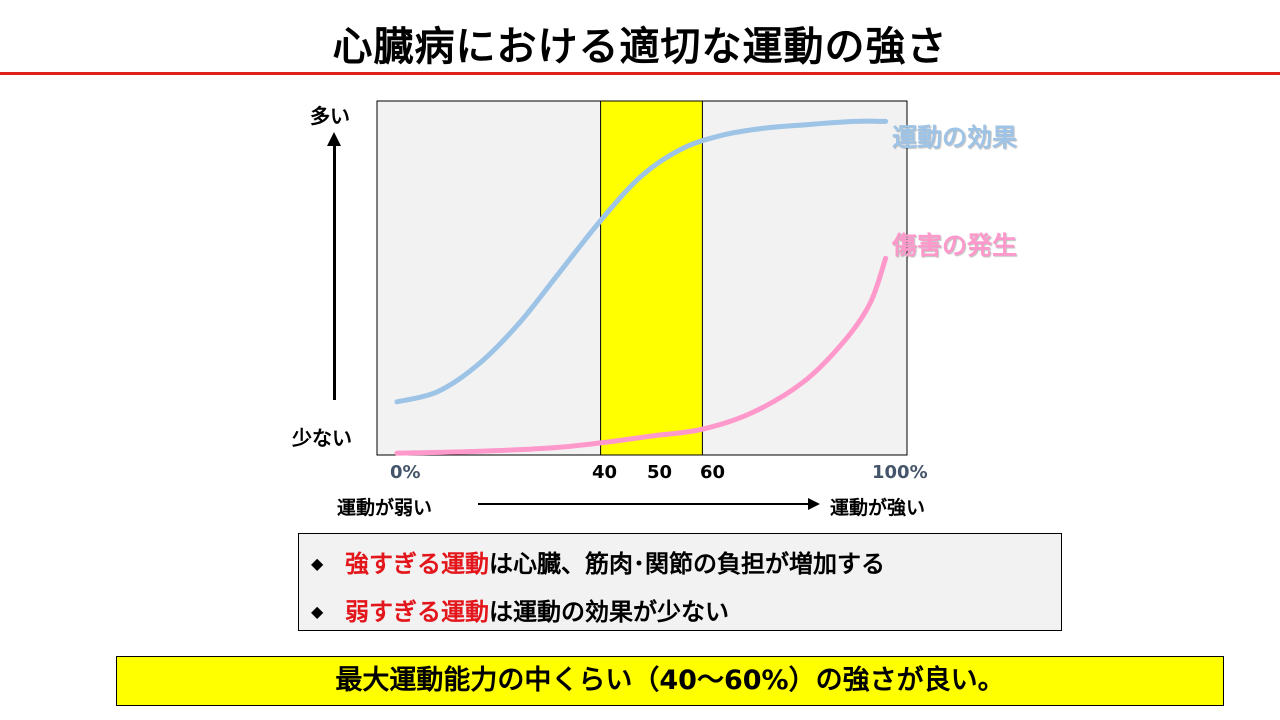 The image size is (1280, 720). I want to click on x-axis-arrow, so click(644, 504).